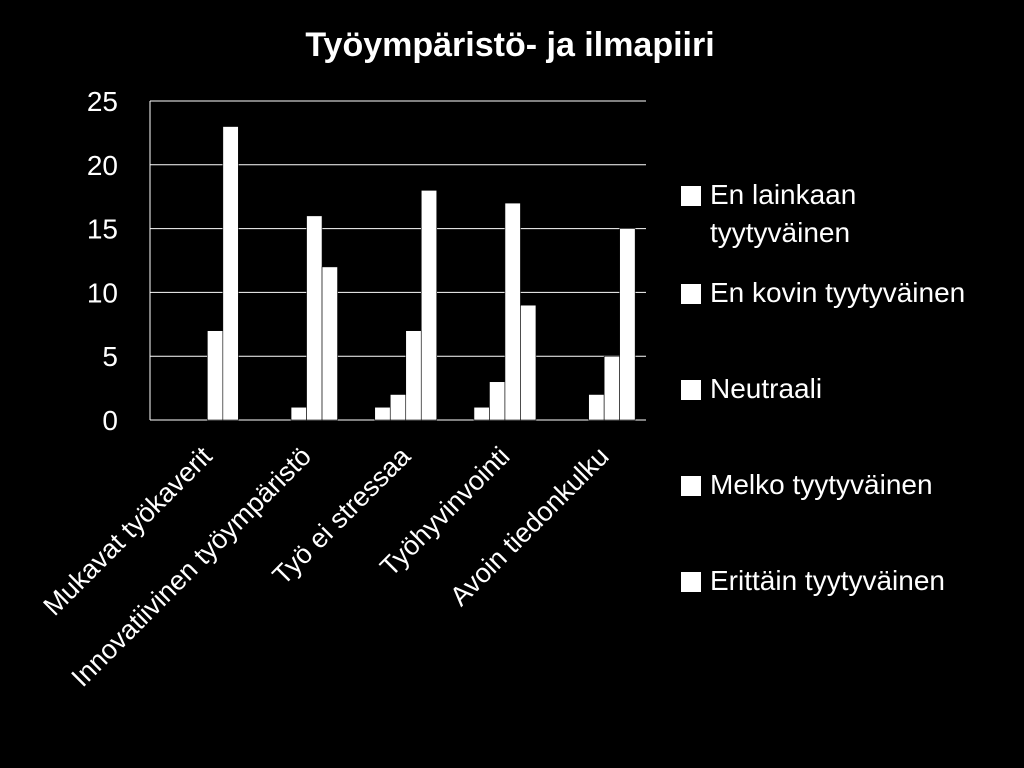  I want to click on chart-title: Työympäristö- ja ilmapiiri, so click(509, 45).